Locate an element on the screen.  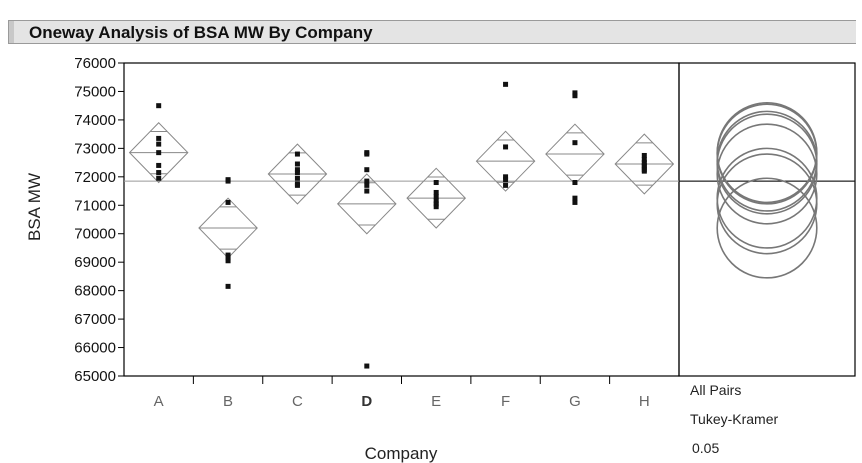
x-tick-label: E is located at coordinates (436, 401).